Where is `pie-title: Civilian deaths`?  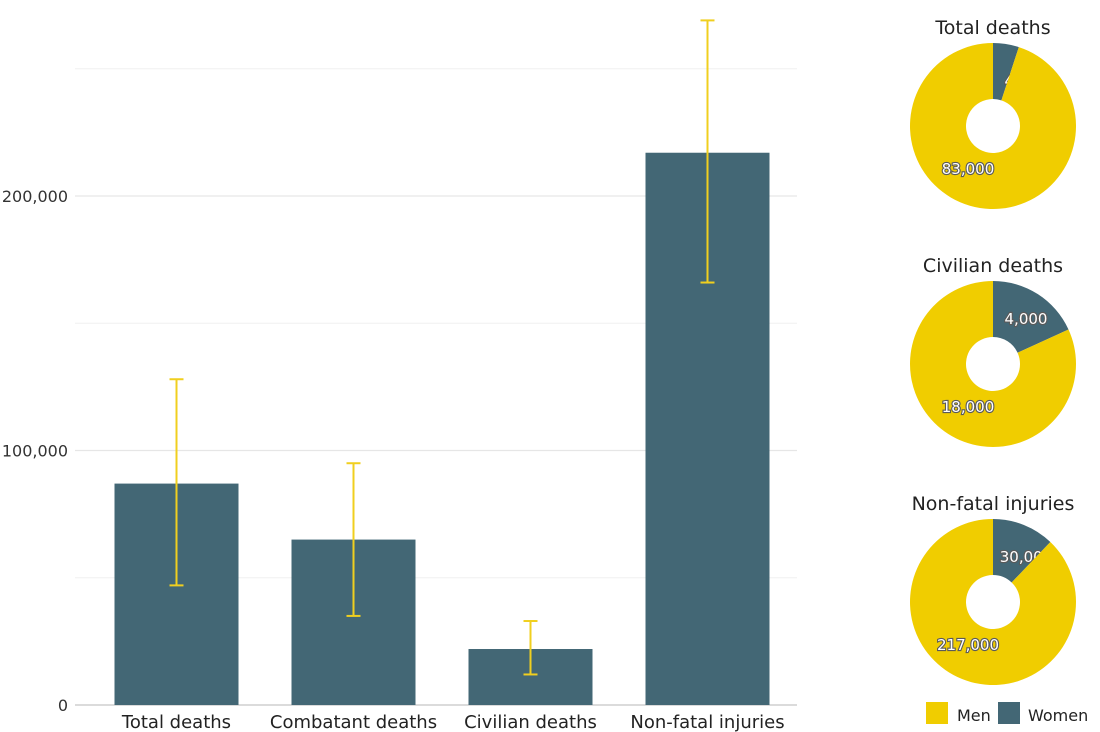
pie-title: Civilian deaths is located at coordinates (993, 266).